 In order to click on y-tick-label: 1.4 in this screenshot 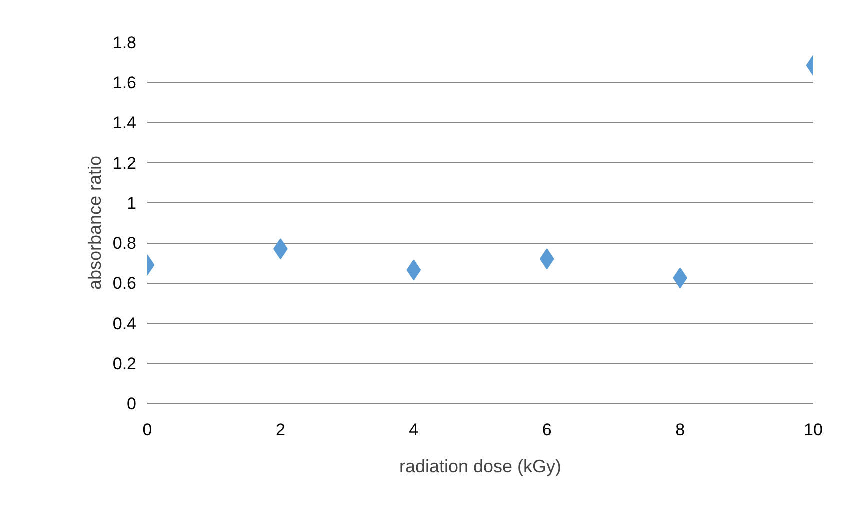, I will do `click(124, 123)`.